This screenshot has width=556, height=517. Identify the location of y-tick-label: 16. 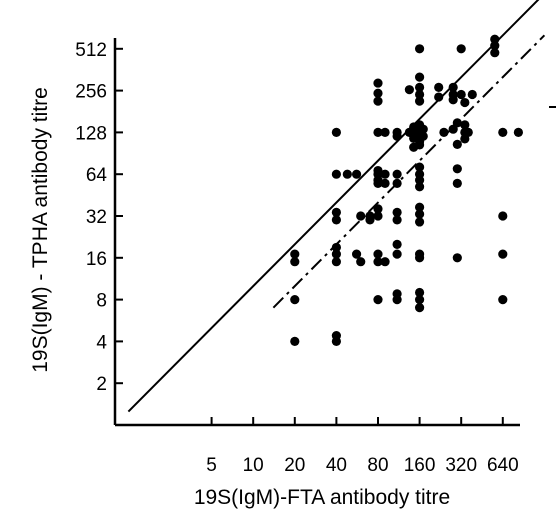
(96, 259).